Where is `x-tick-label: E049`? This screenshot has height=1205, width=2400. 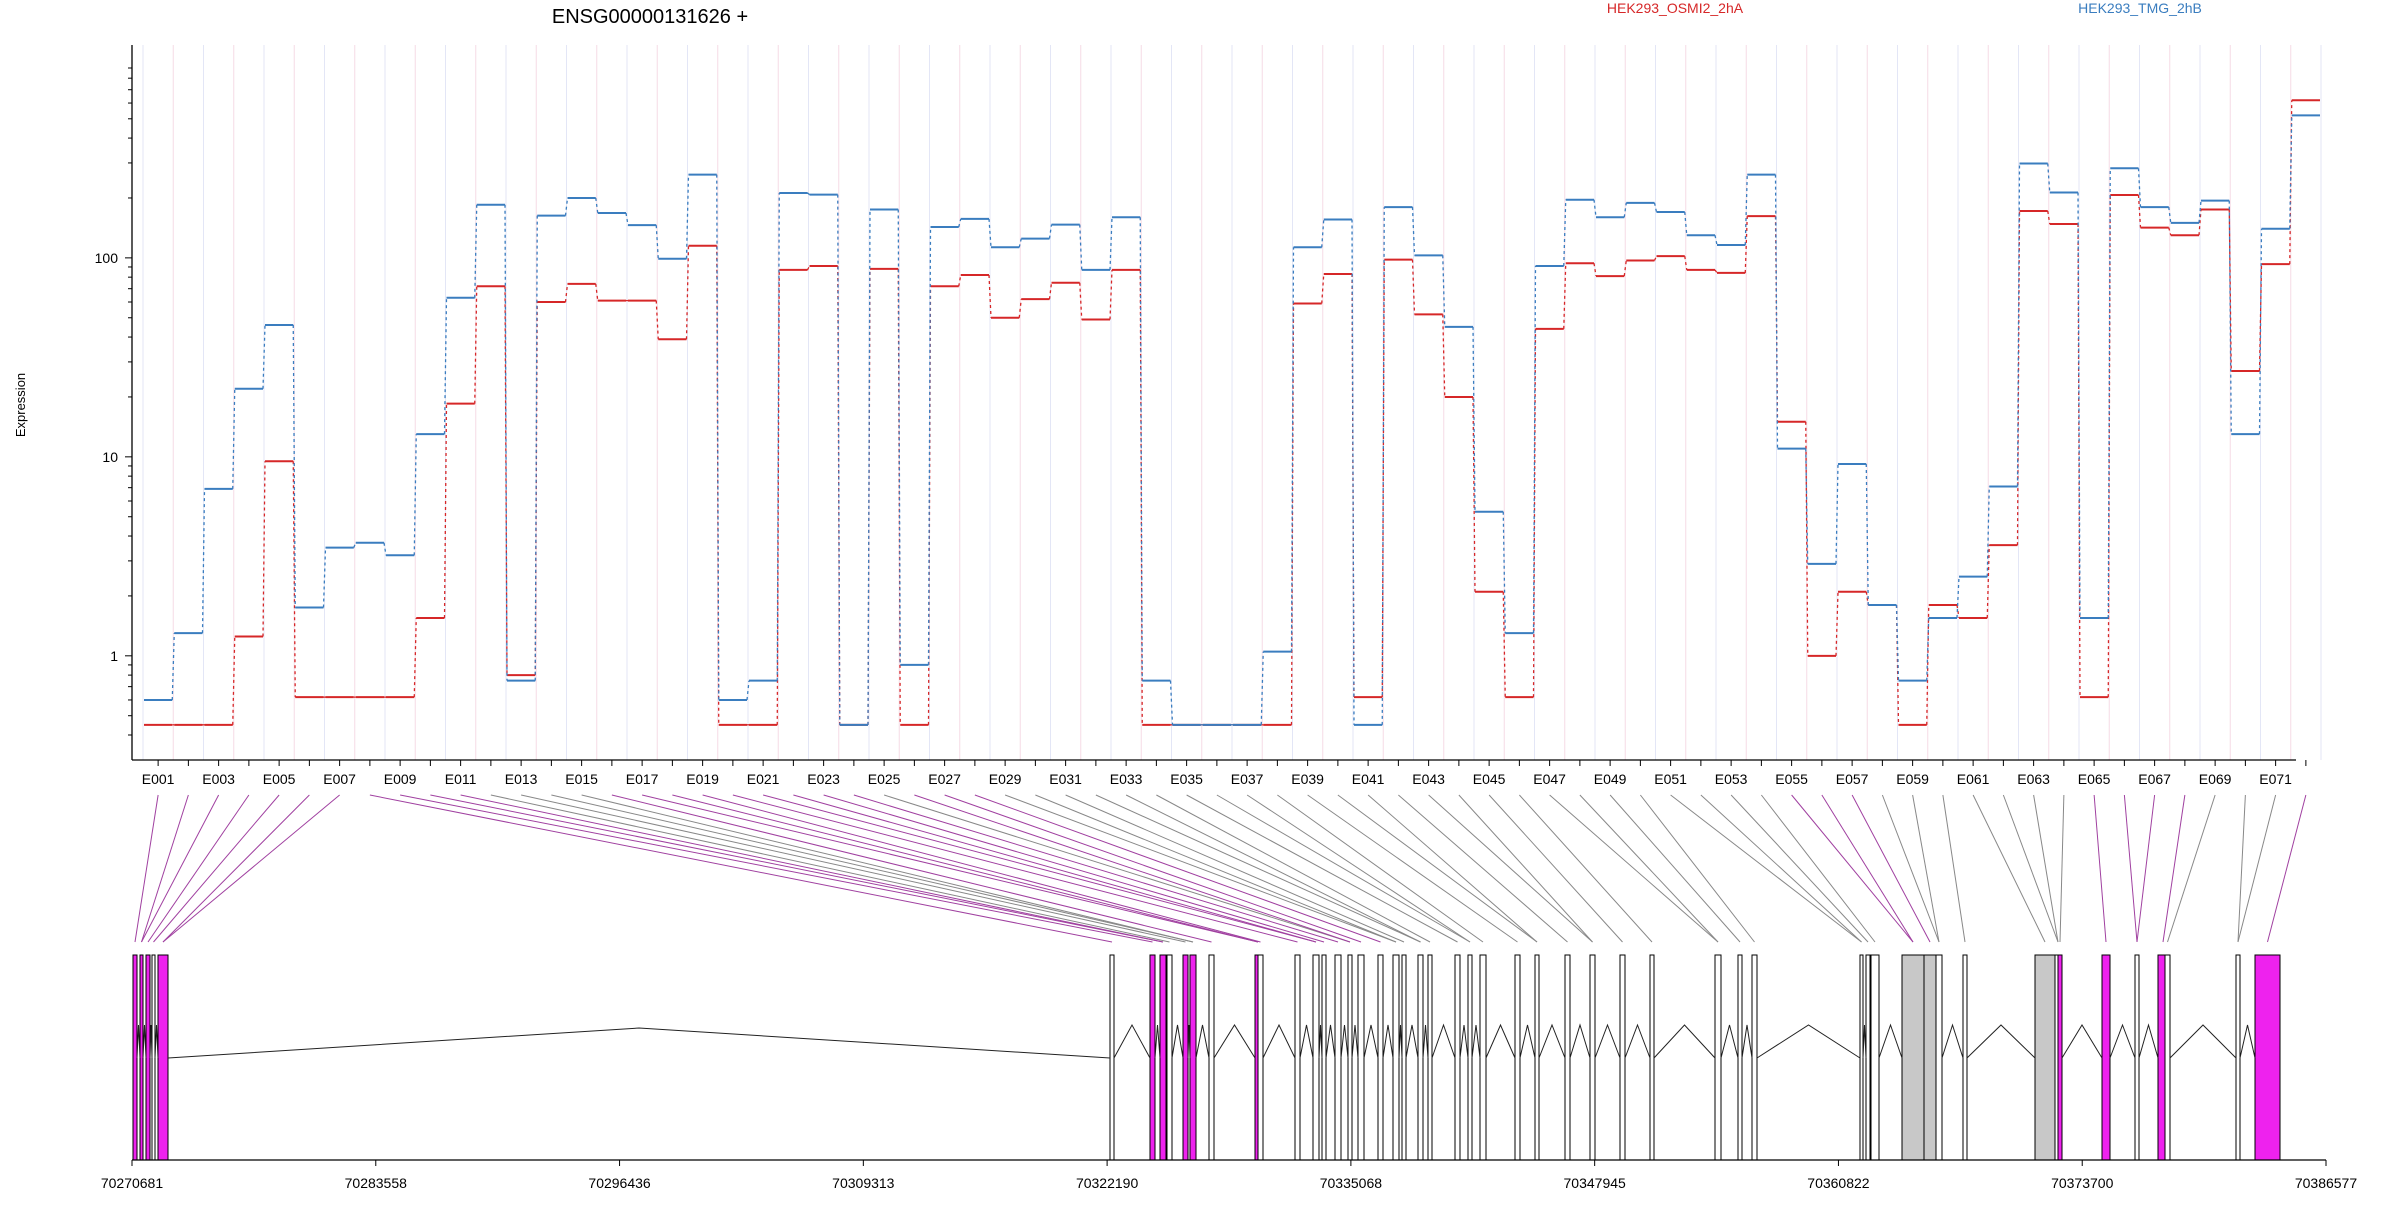
x-tick-label: E049 is located at coordinates (1610, 779).